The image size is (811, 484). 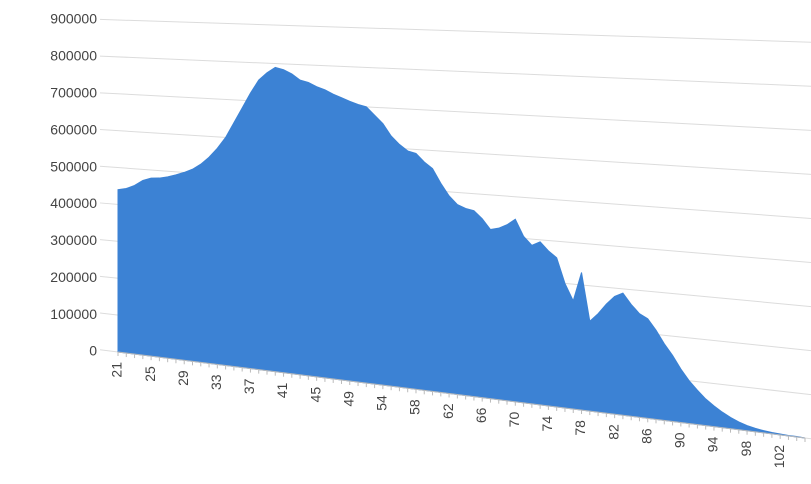 I want to click on x-tick-label: 78, so click(x=580, y=428).